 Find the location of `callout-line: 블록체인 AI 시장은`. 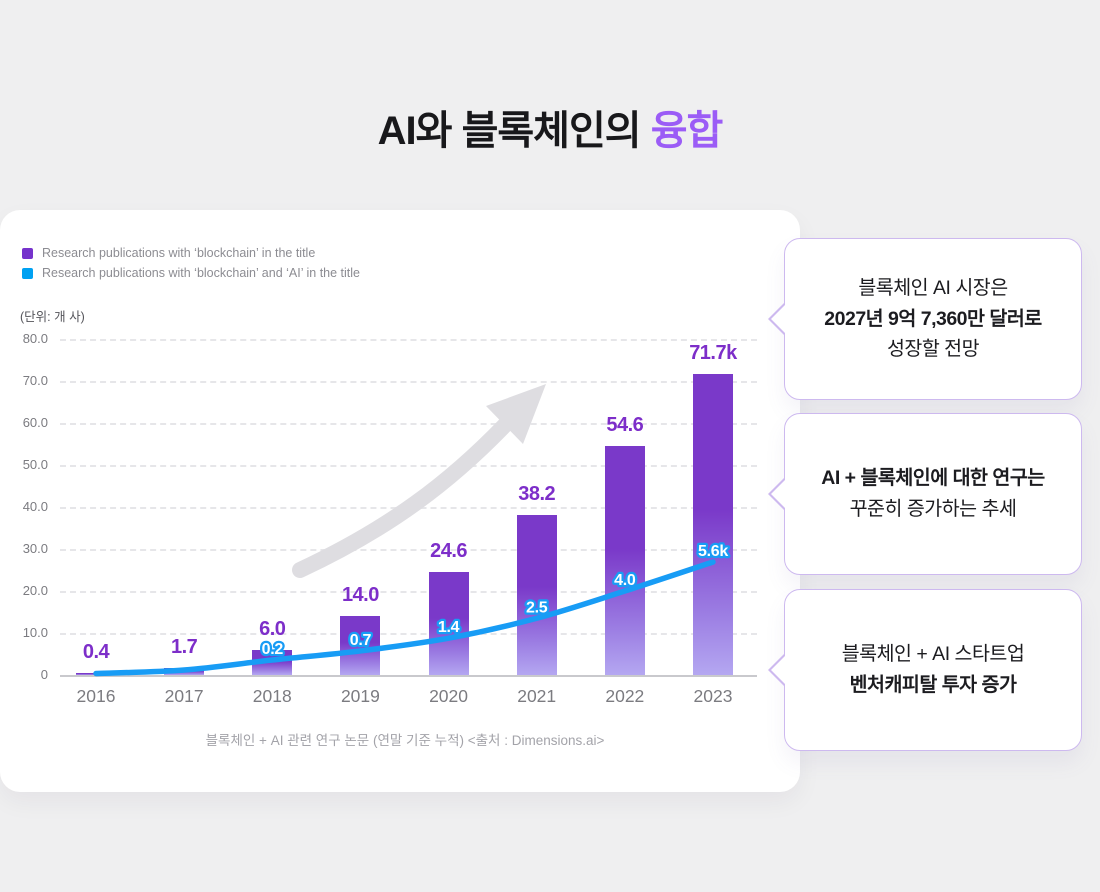

callout-line: 블록체인 AI 시장은 is located at coordinates (933, 287).